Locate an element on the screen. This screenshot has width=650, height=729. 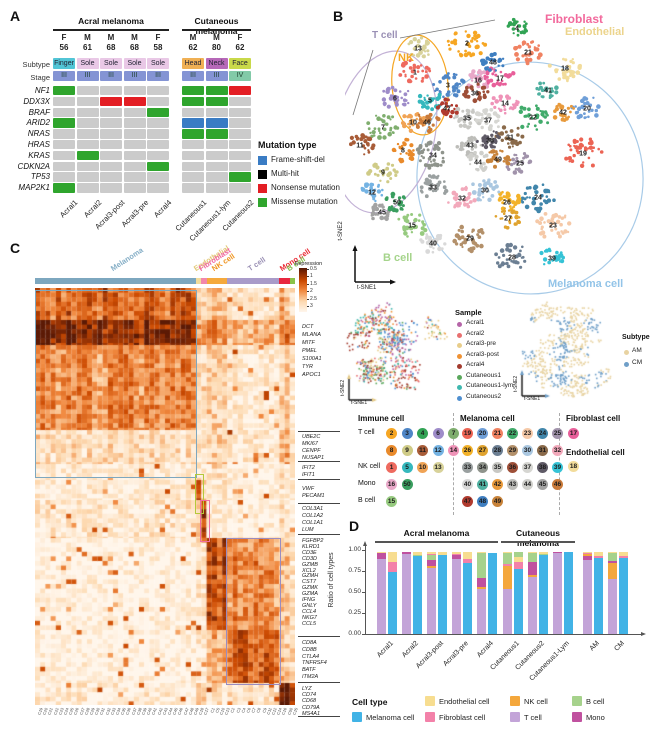
panel-b-label: B is located at coordinates (338, 16).